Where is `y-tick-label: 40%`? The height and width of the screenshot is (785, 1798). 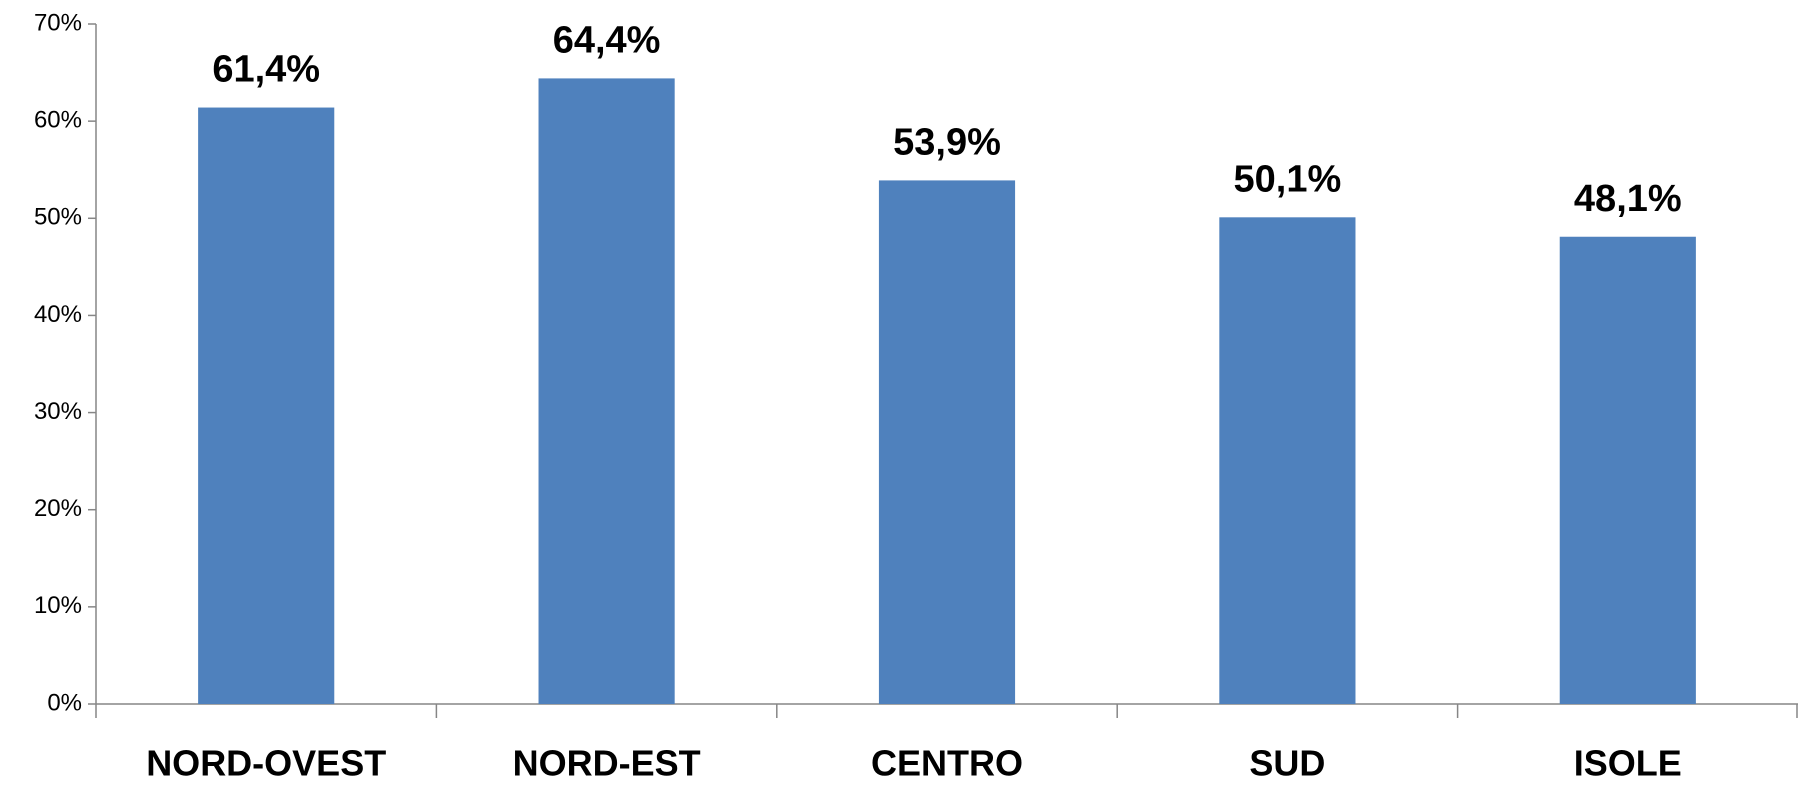 y-tick-label: 40% is located at coordinates (58, 314).